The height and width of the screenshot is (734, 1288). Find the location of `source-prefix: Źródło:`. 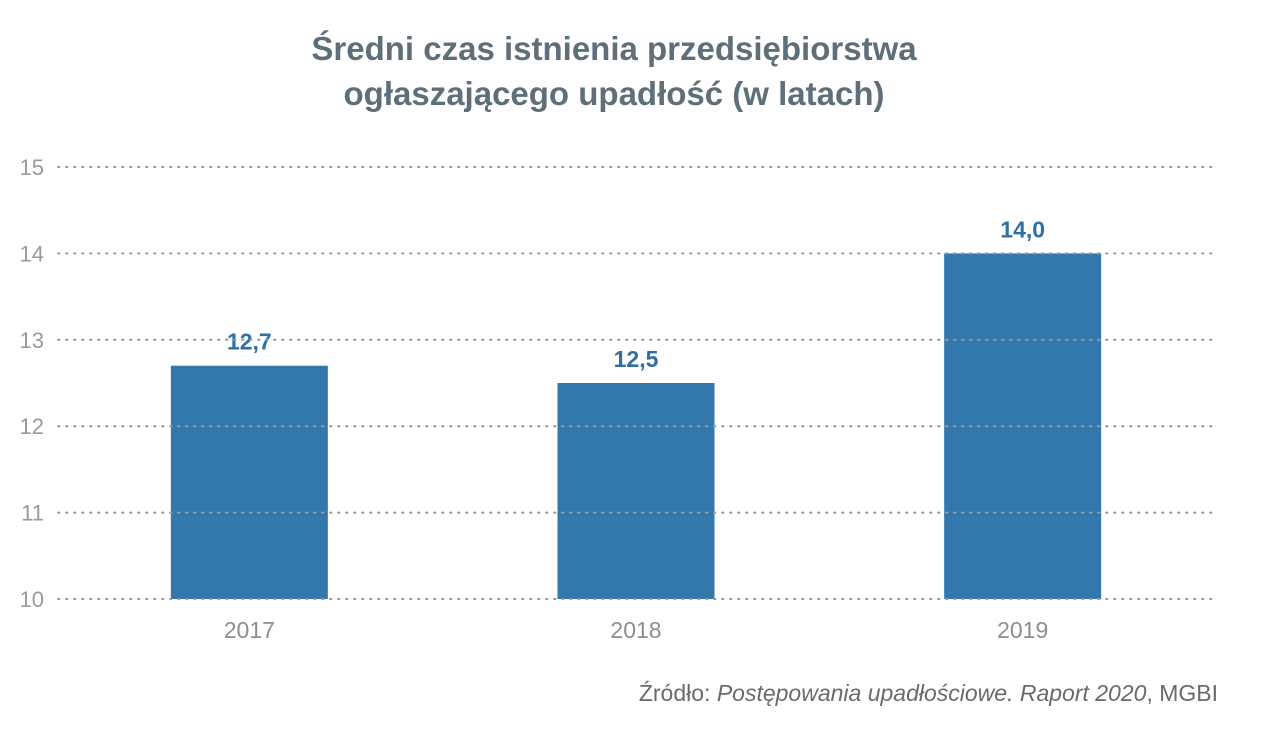

source-prefix: Źródło: is located at coordinates (677, 693).